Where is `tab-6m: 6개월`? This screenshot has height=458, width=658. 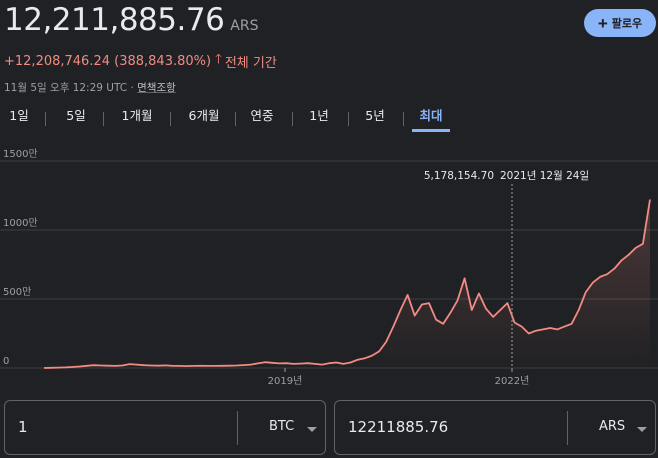 tab-6m: 6개월 is located at coordinates (204, 115).